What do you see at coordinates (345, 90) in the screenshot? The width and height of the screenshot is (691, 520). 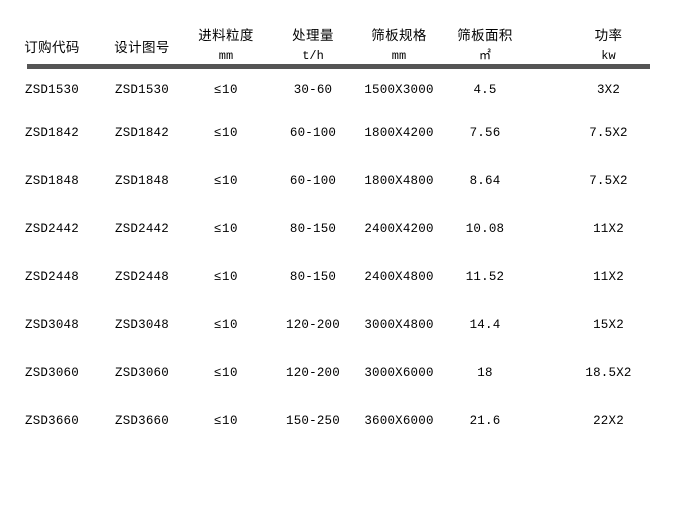 I see `table-row: ZSD1530 ZSD1530 ≤10 30-60 1500X3000 4.5 3X2` at bounding box center [345, 90].